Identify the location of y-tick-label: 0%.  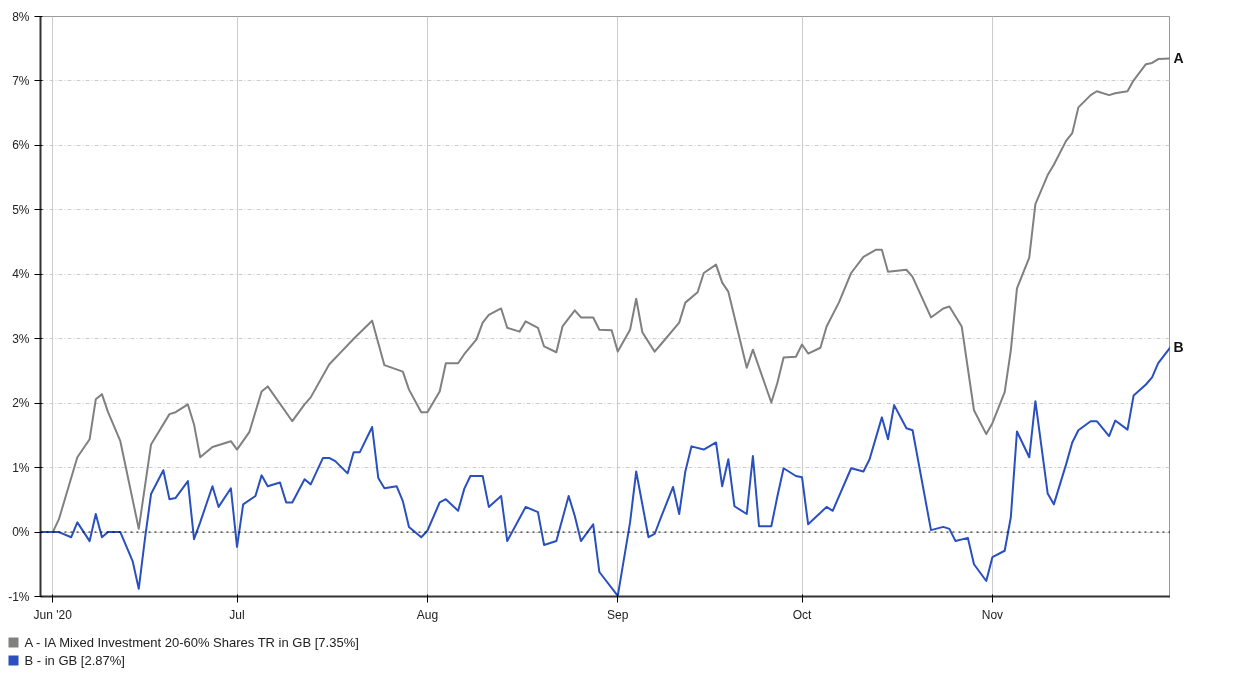
(21, 532).